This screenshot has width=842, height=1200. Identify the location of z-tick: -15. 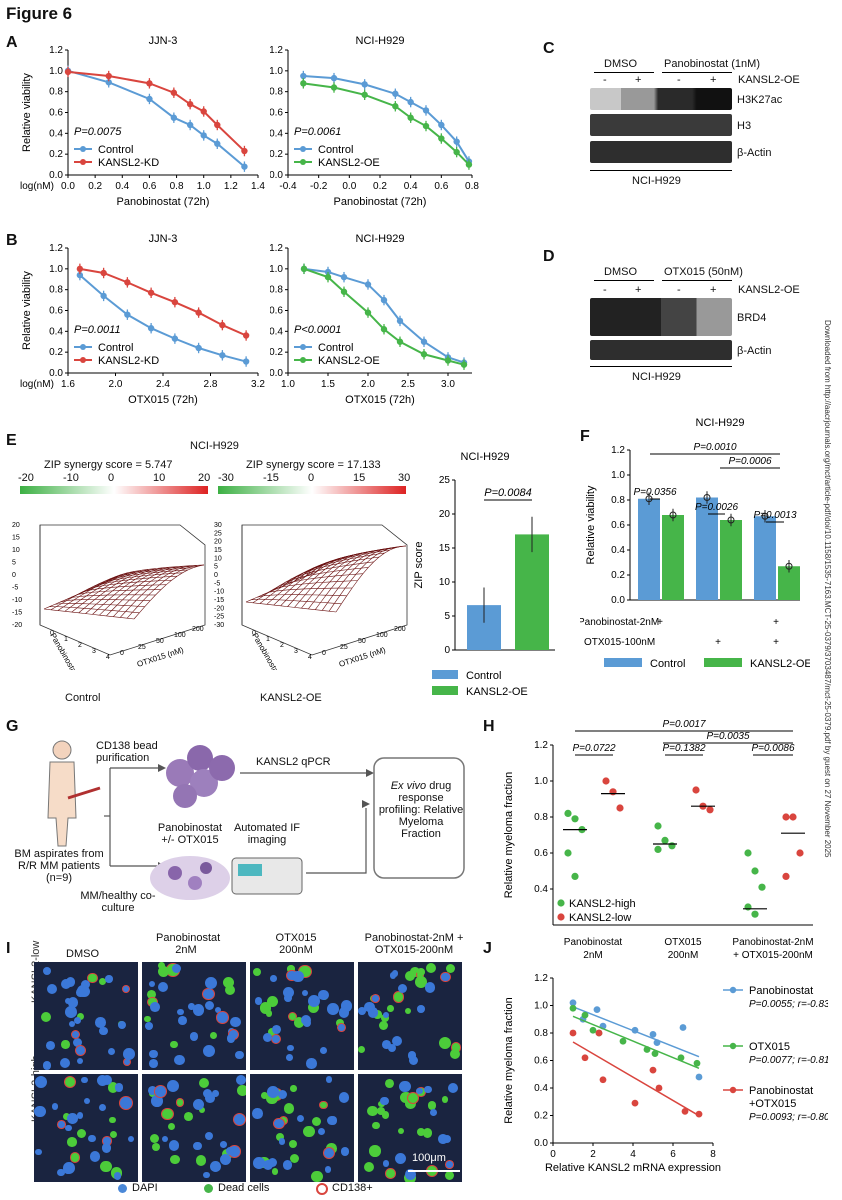
(17, 613).